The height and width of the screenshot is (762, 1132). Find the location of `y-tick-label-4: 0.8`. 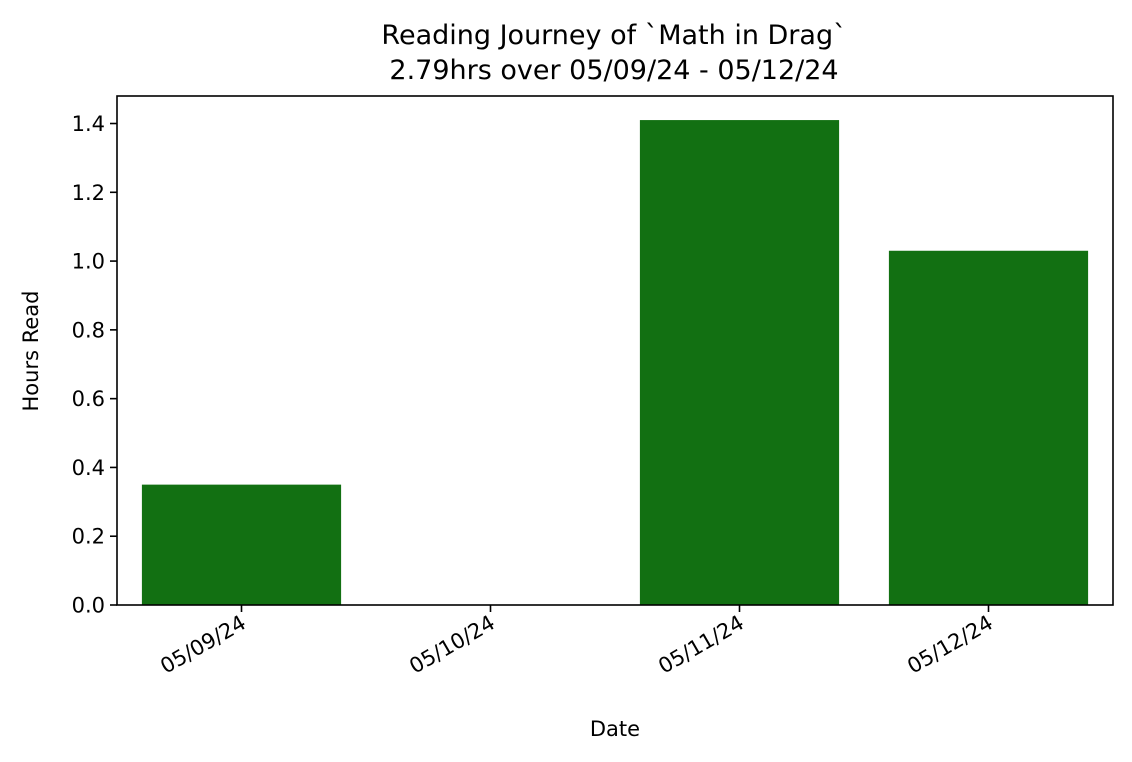

y-tick-label-4: 0.8 is located at coordinates (88, 330).